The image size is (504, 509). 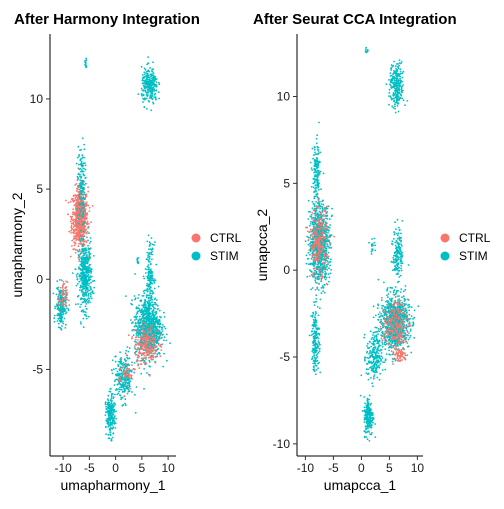 What do you see at coordinates (37, 369) in the screenshot?
I see `y-tick-label: -5` at bounding box center [37, 369].